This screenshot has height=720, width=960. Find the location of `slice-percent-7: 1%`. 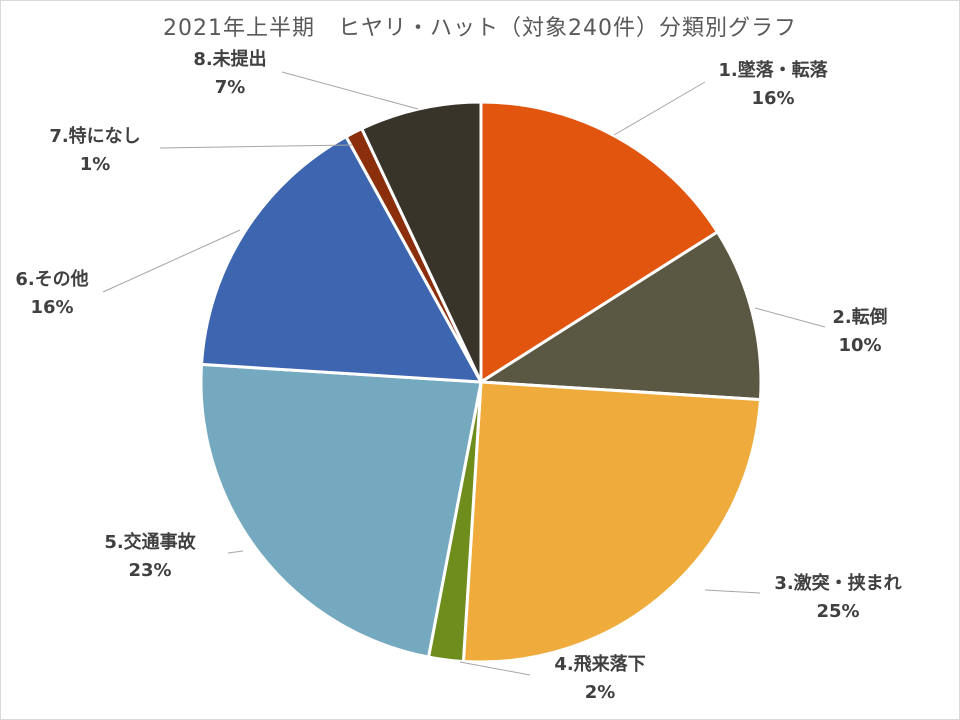

slice-percent-7: 1% is located at coordinates (95, 164).